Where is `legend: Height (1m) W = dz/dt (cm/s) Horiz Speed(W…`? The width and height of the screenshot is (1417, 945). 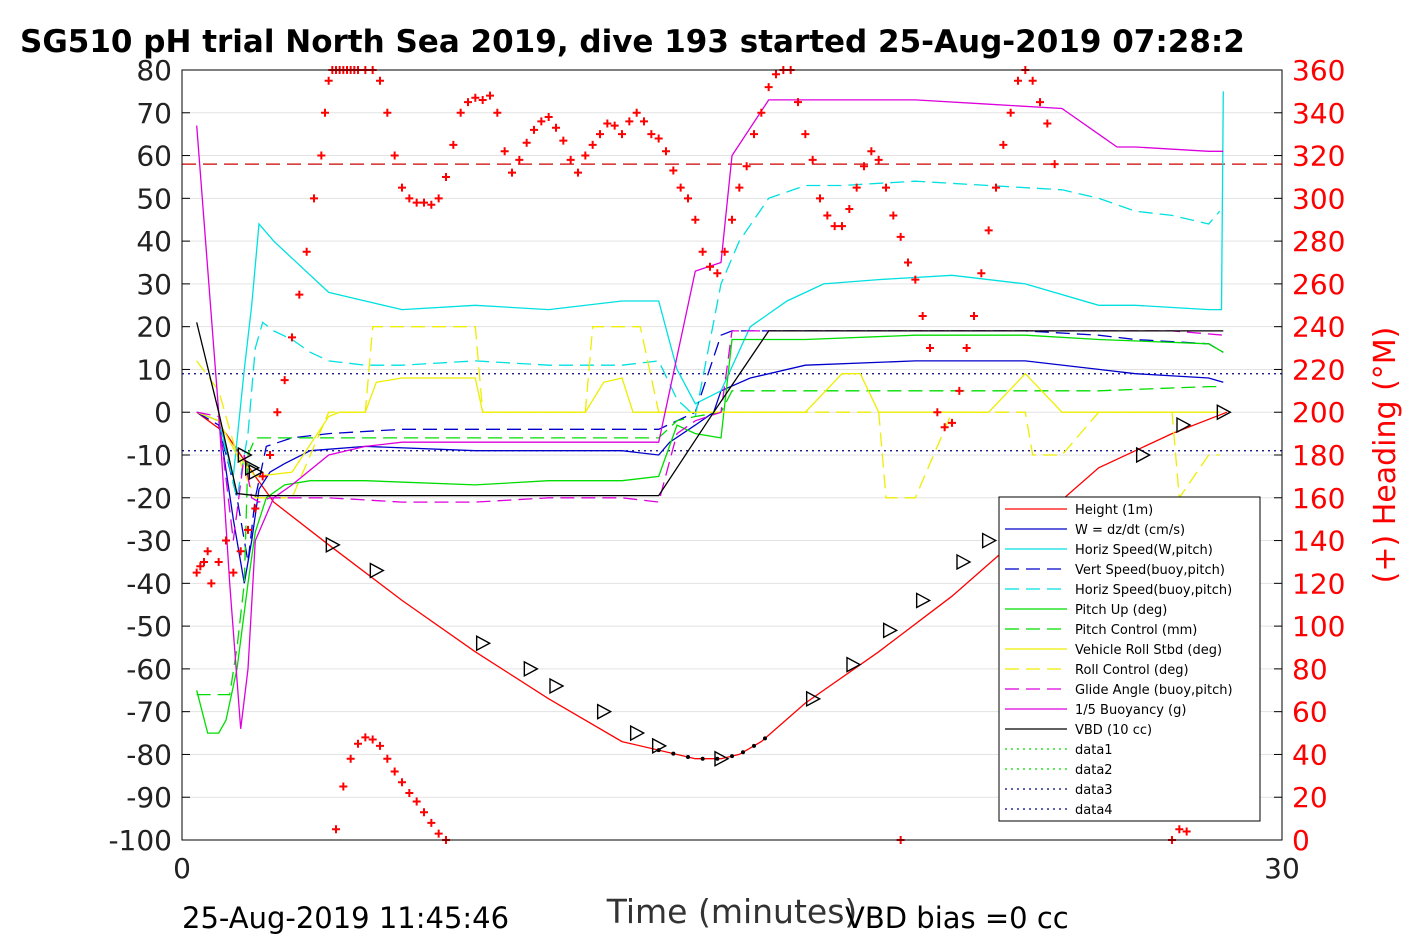 legend: Height (1m) W = dz/dt (cm/s) Horiz Speed(W… is located at coordinates (1129, 659).